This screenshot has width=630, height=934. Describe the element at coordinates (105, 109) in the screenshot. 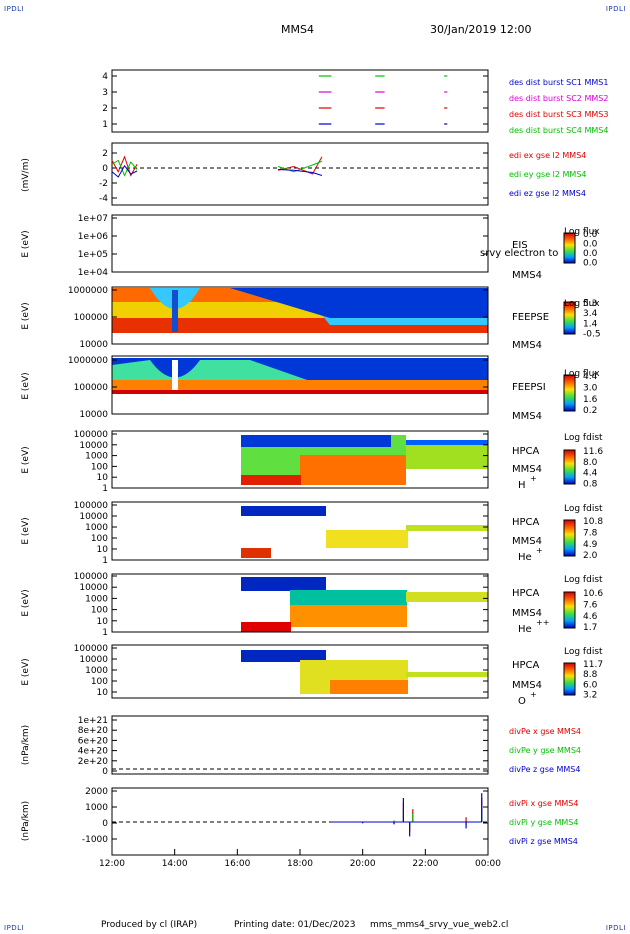

I see `burst-ytick-label: 2` at that location.